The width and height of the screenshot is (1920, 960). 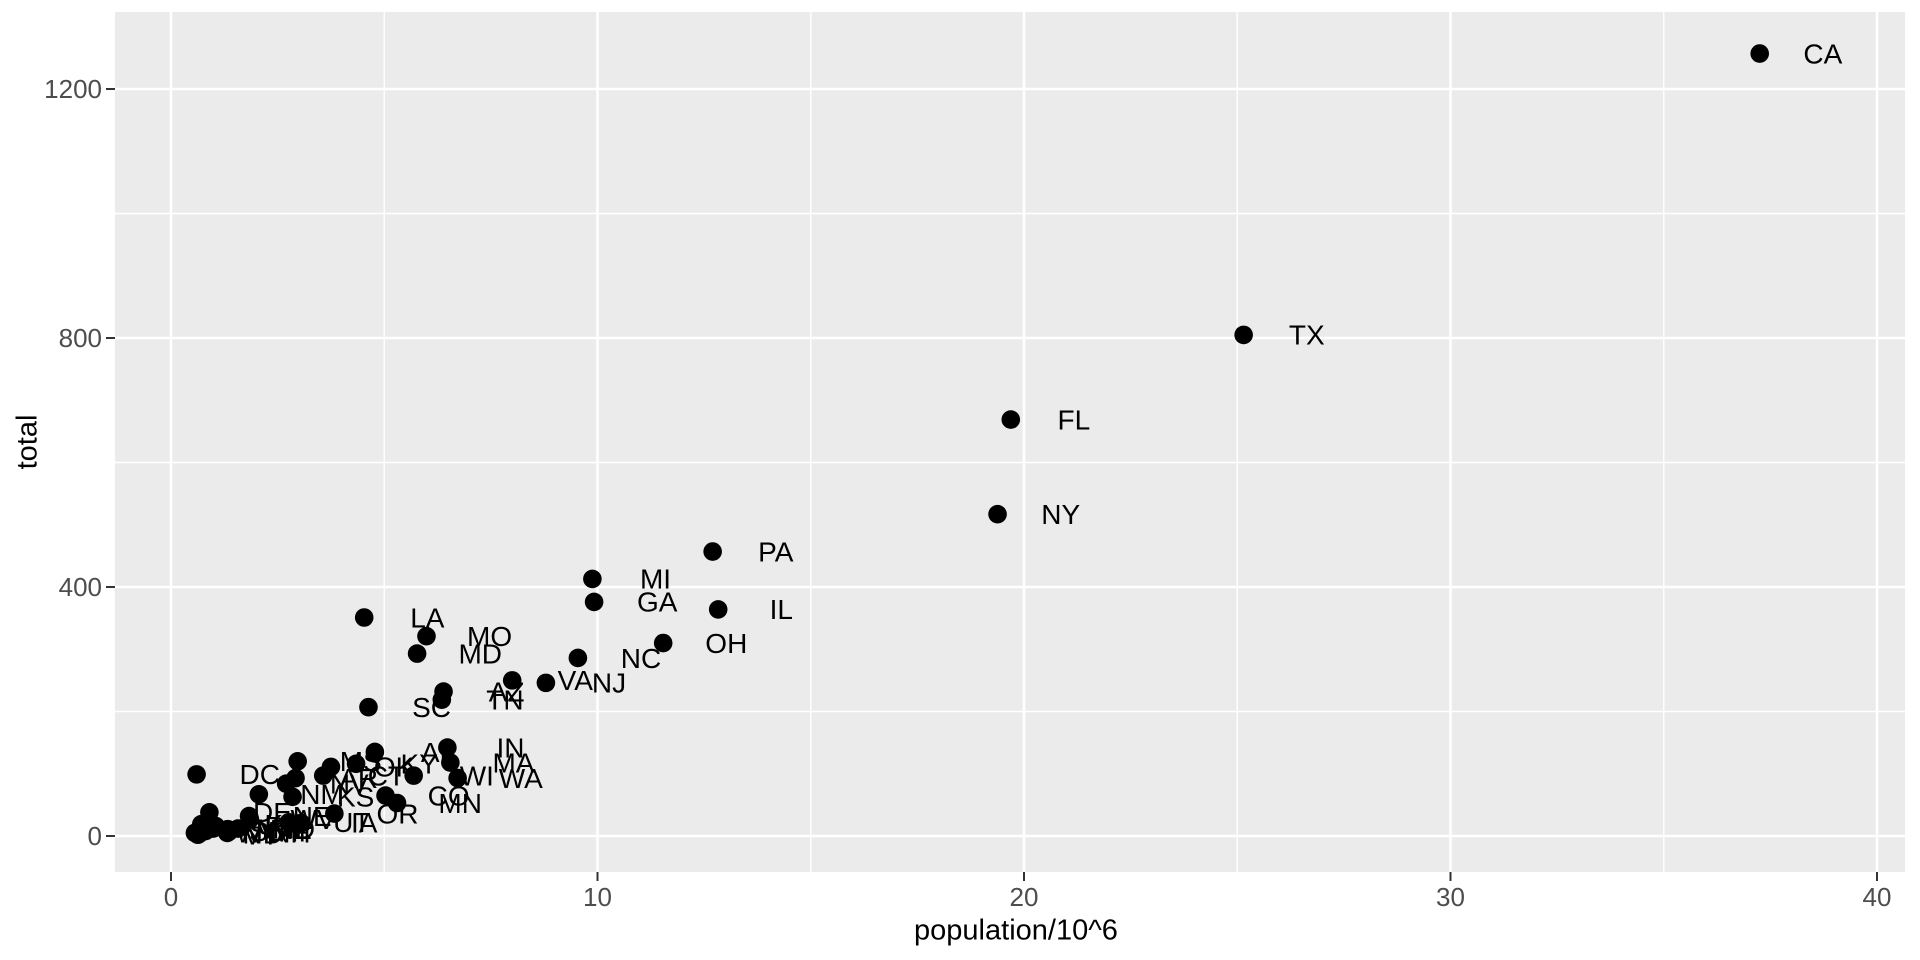 What do you see at coordinates (449, 795) in the screenshot?
I see `state-label: CO` at bounding box center [449, 795].